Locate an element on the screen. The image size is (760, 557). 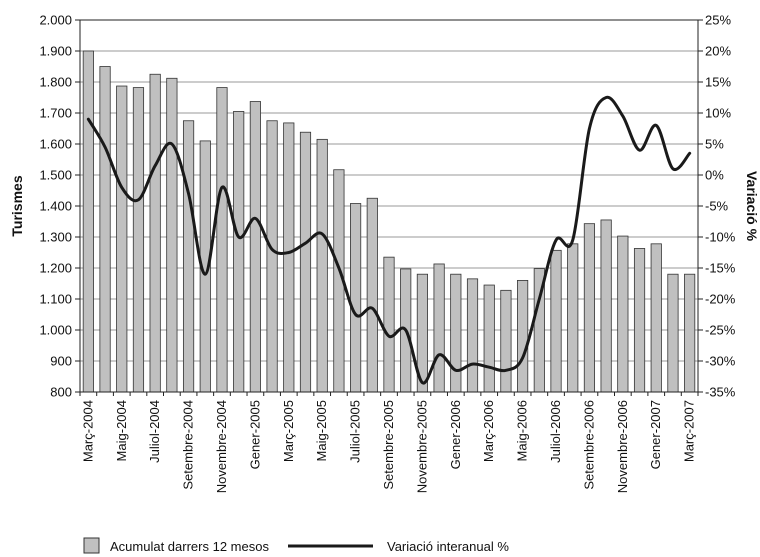
x-tick-label: Maig-2004 is located at coordinates (121, 430).